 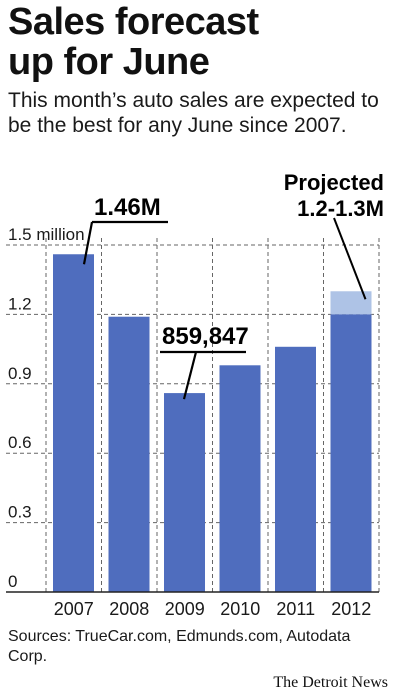 I want to click on bar-projected-range-2012, so click(x=351, y=303).